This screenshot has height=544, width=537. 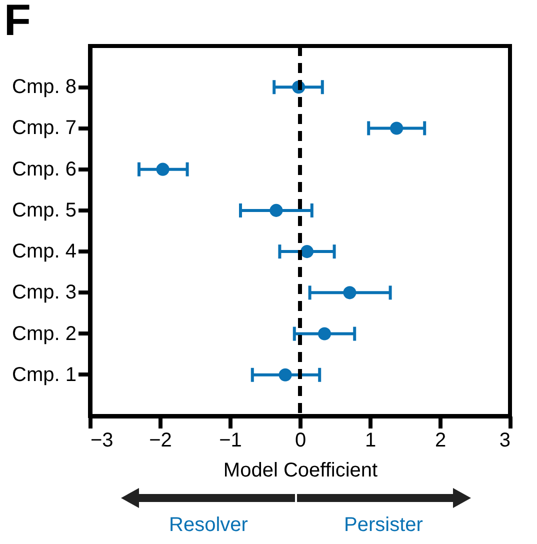 What do you see at coordinates (370, 441) in the screenshot?
I see `x-tick-label: 1` at bounding box center [370, 441].